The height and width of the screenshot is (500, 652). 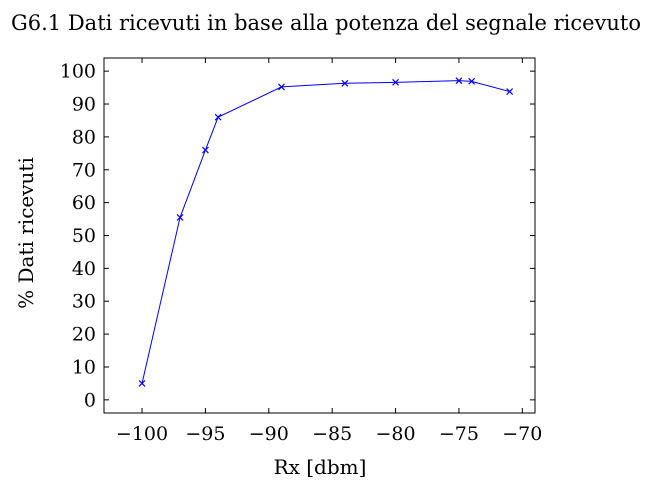 I want to click on y-tick-label: 60, so click(x=84, y=203).